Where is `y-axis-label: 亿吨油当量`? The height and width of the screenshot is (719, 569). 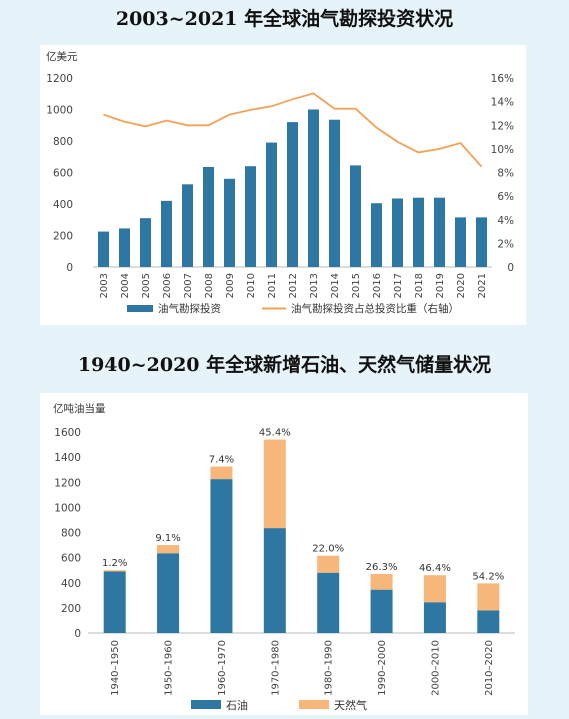
y-axis-label: 亿吨油当量 is located at coordinates (79, 408).